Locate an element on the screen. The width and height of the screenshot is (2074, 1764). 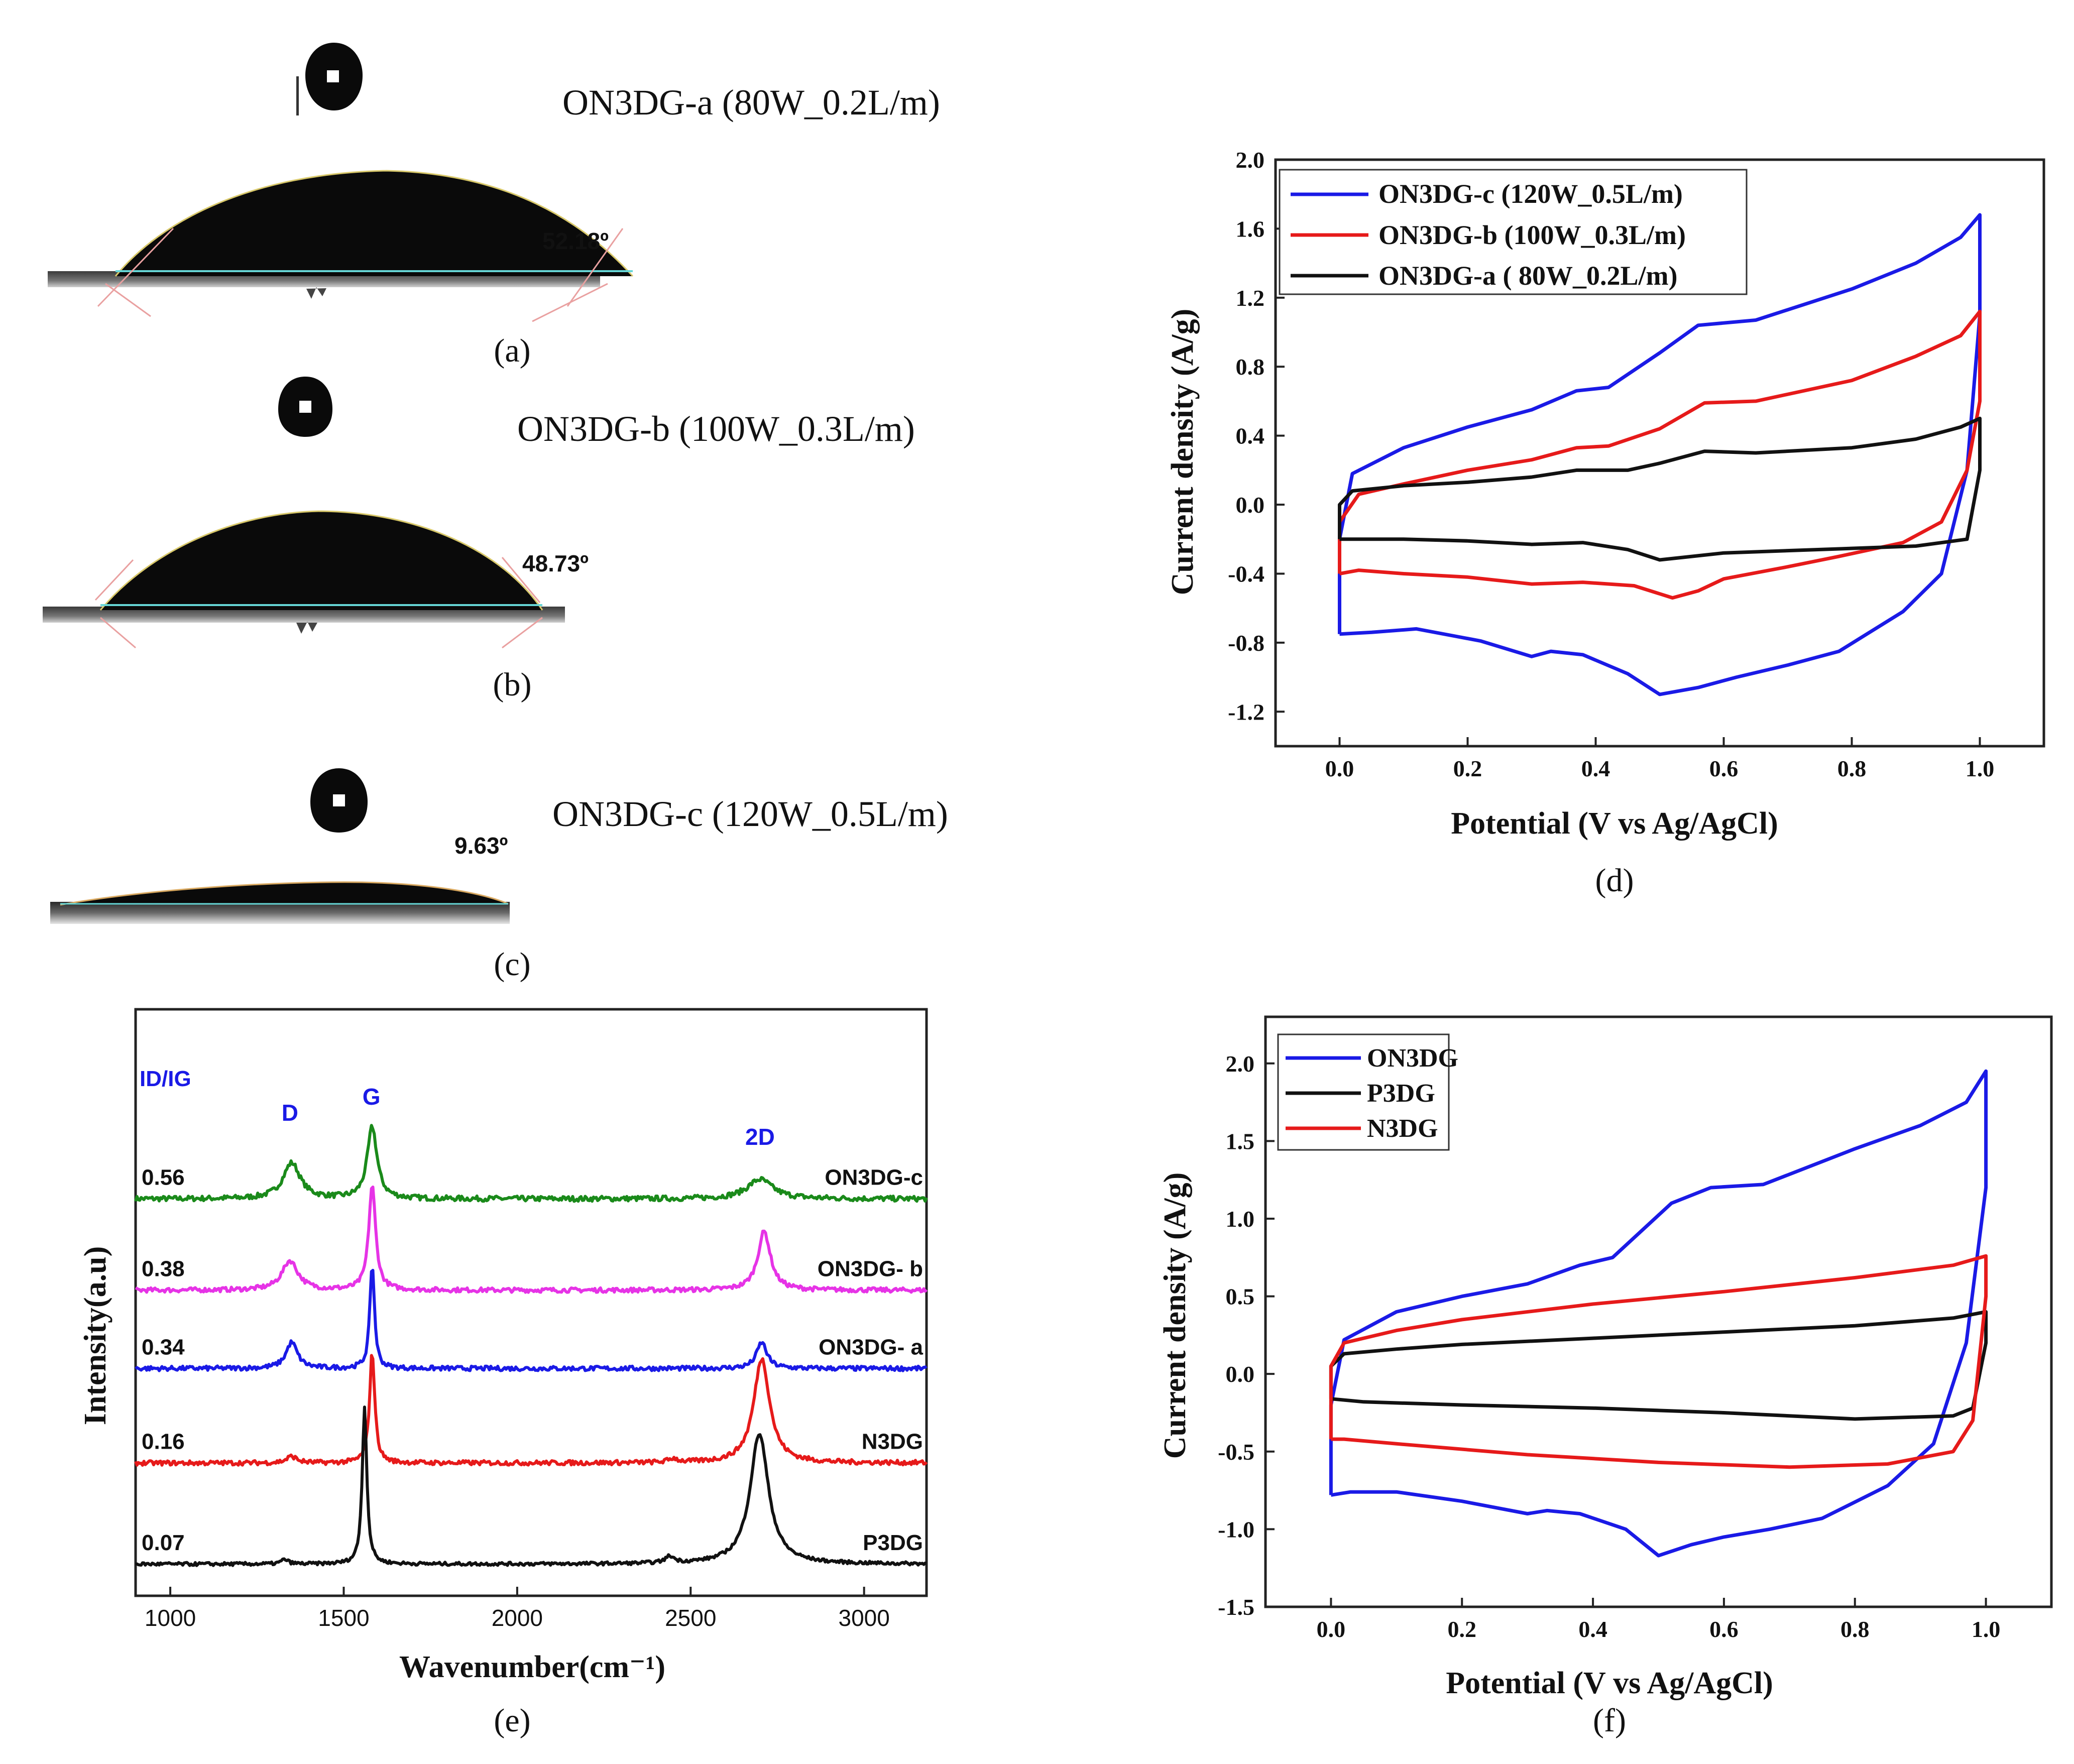
y-tick-label: -0.8 is located at coordinates (1246, 643).